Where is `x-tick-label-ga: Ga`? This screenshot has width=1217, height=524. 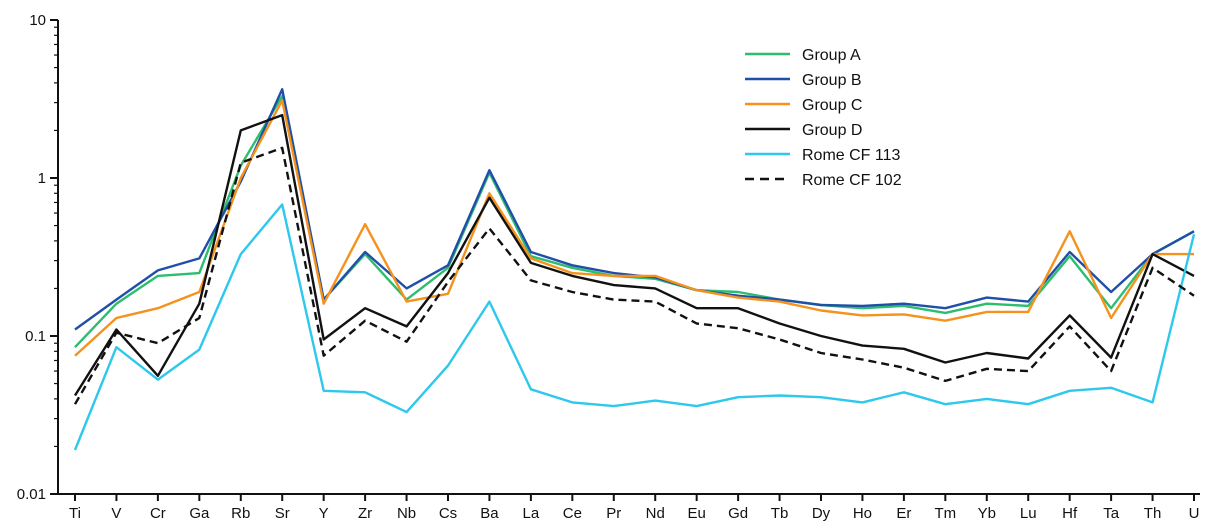
x-tick-label-ga: Ga is located at coordinates (199, 513).